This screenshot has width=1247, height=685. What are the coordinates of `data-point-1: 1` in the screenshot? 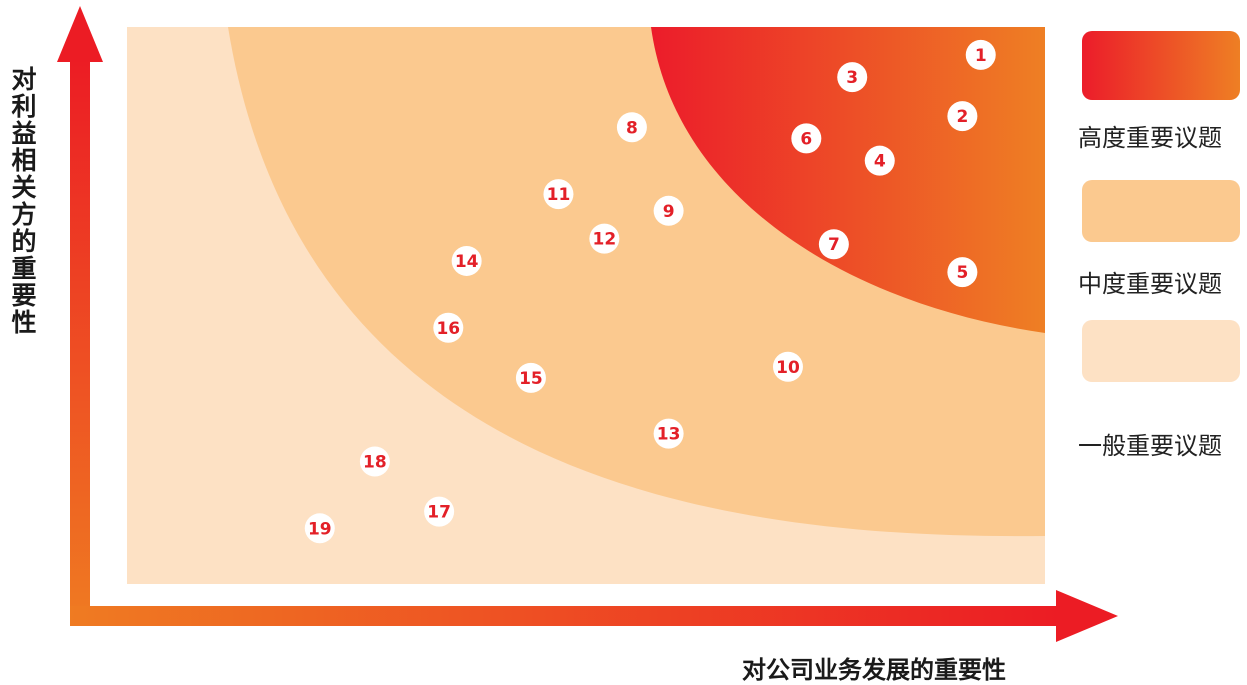 It's located at (980, 54).